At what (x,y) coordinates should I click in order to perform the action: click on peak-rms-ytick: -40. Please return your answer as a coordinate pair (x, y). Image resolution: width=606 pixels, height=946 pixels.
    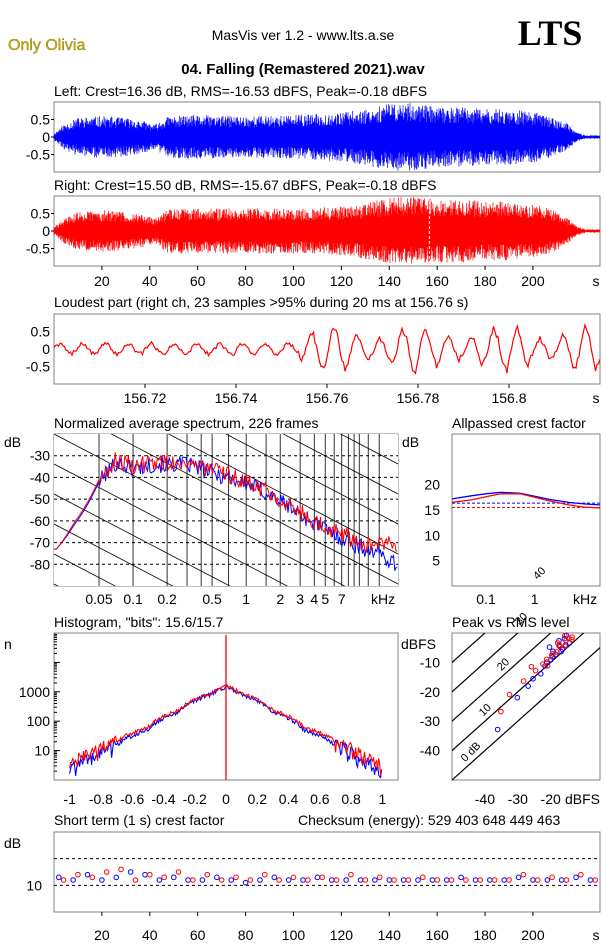
    Looking at the image, I should click on (430, 751).